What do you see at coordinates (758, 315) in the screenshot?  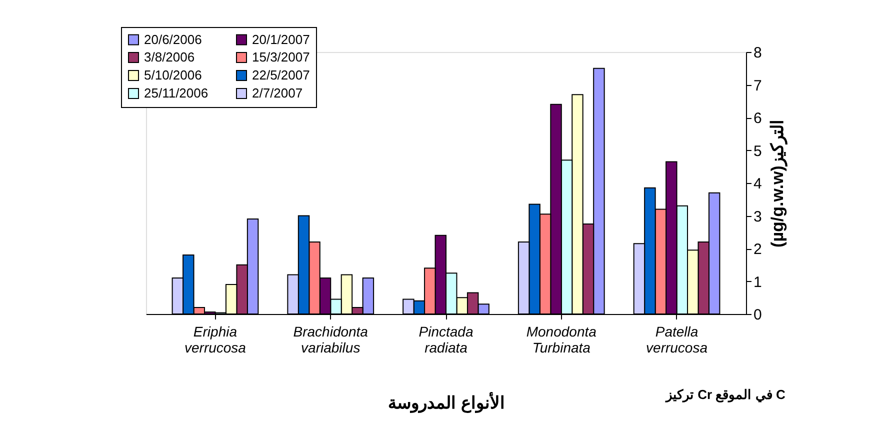 I see `y-tick-label: 0` at bounding box center [758, 315].